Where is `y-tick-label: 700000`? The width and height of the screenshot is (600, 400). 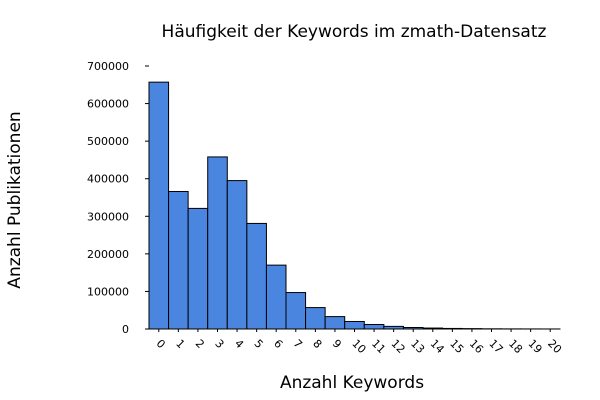
y-tick-label: 700000 is located at coordinates (108, 66).